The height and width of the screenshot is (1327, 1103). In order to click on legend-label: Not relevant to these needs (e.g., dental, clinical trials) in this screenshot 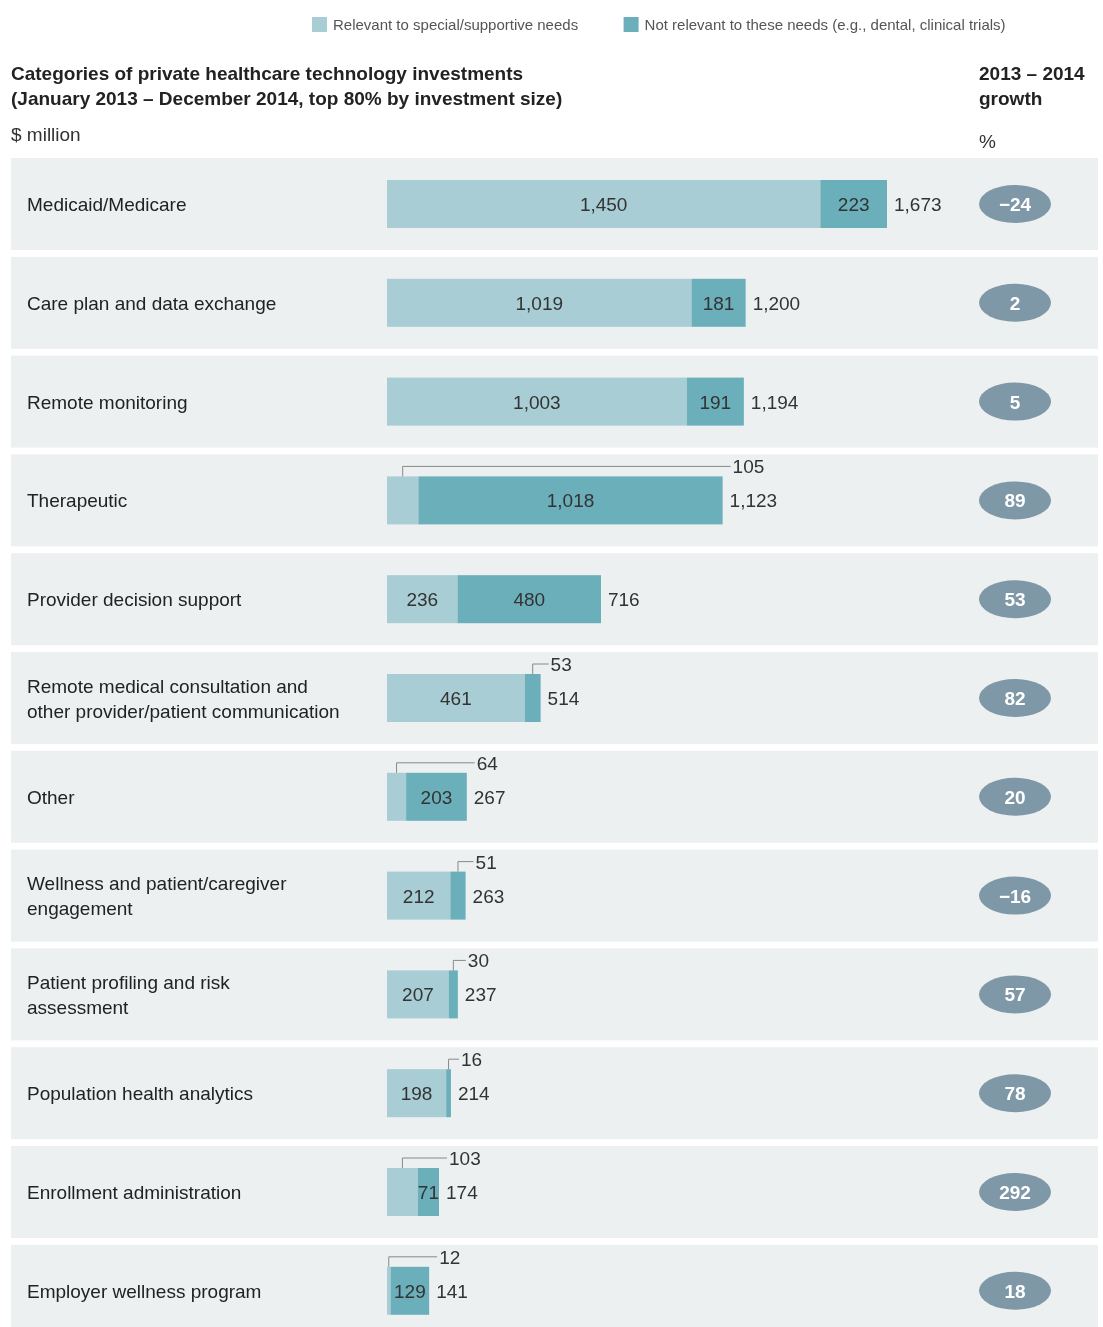, I will do `click(825, 24)`.